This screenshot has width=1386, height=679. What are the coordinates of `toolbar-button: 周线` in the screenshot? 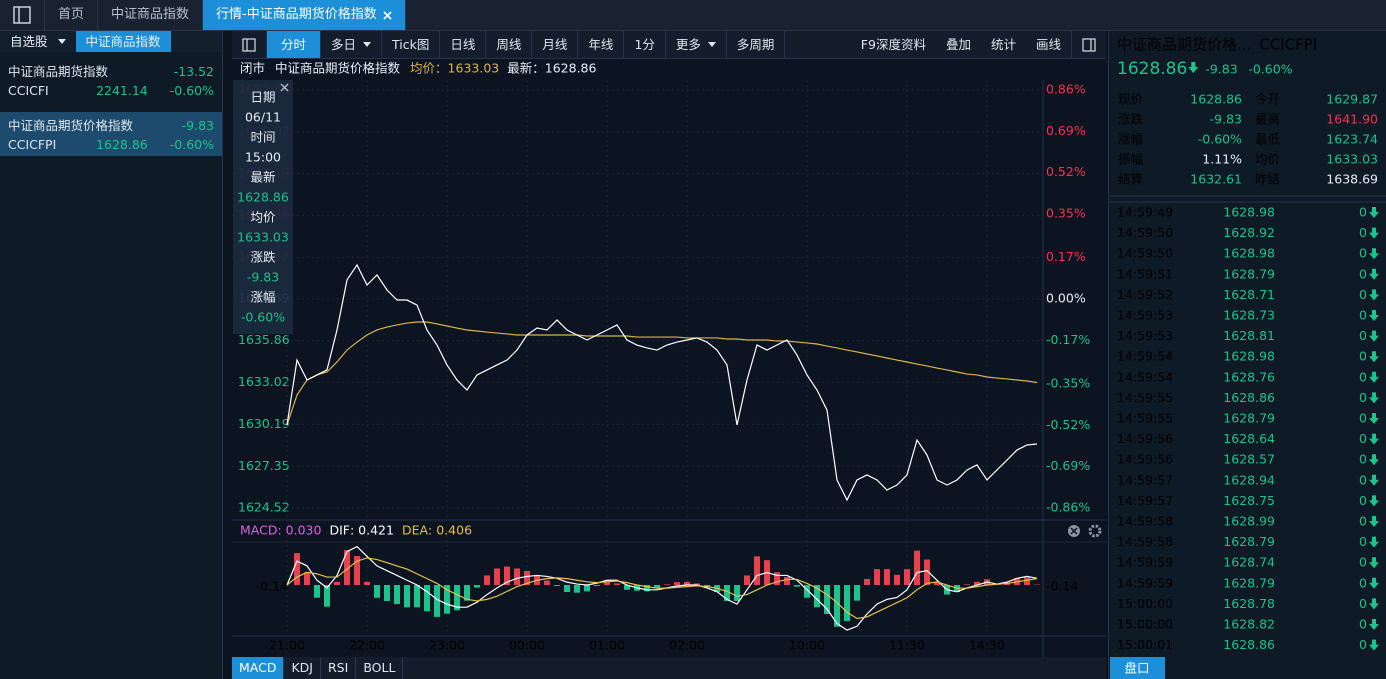 It's located at (509, 44).